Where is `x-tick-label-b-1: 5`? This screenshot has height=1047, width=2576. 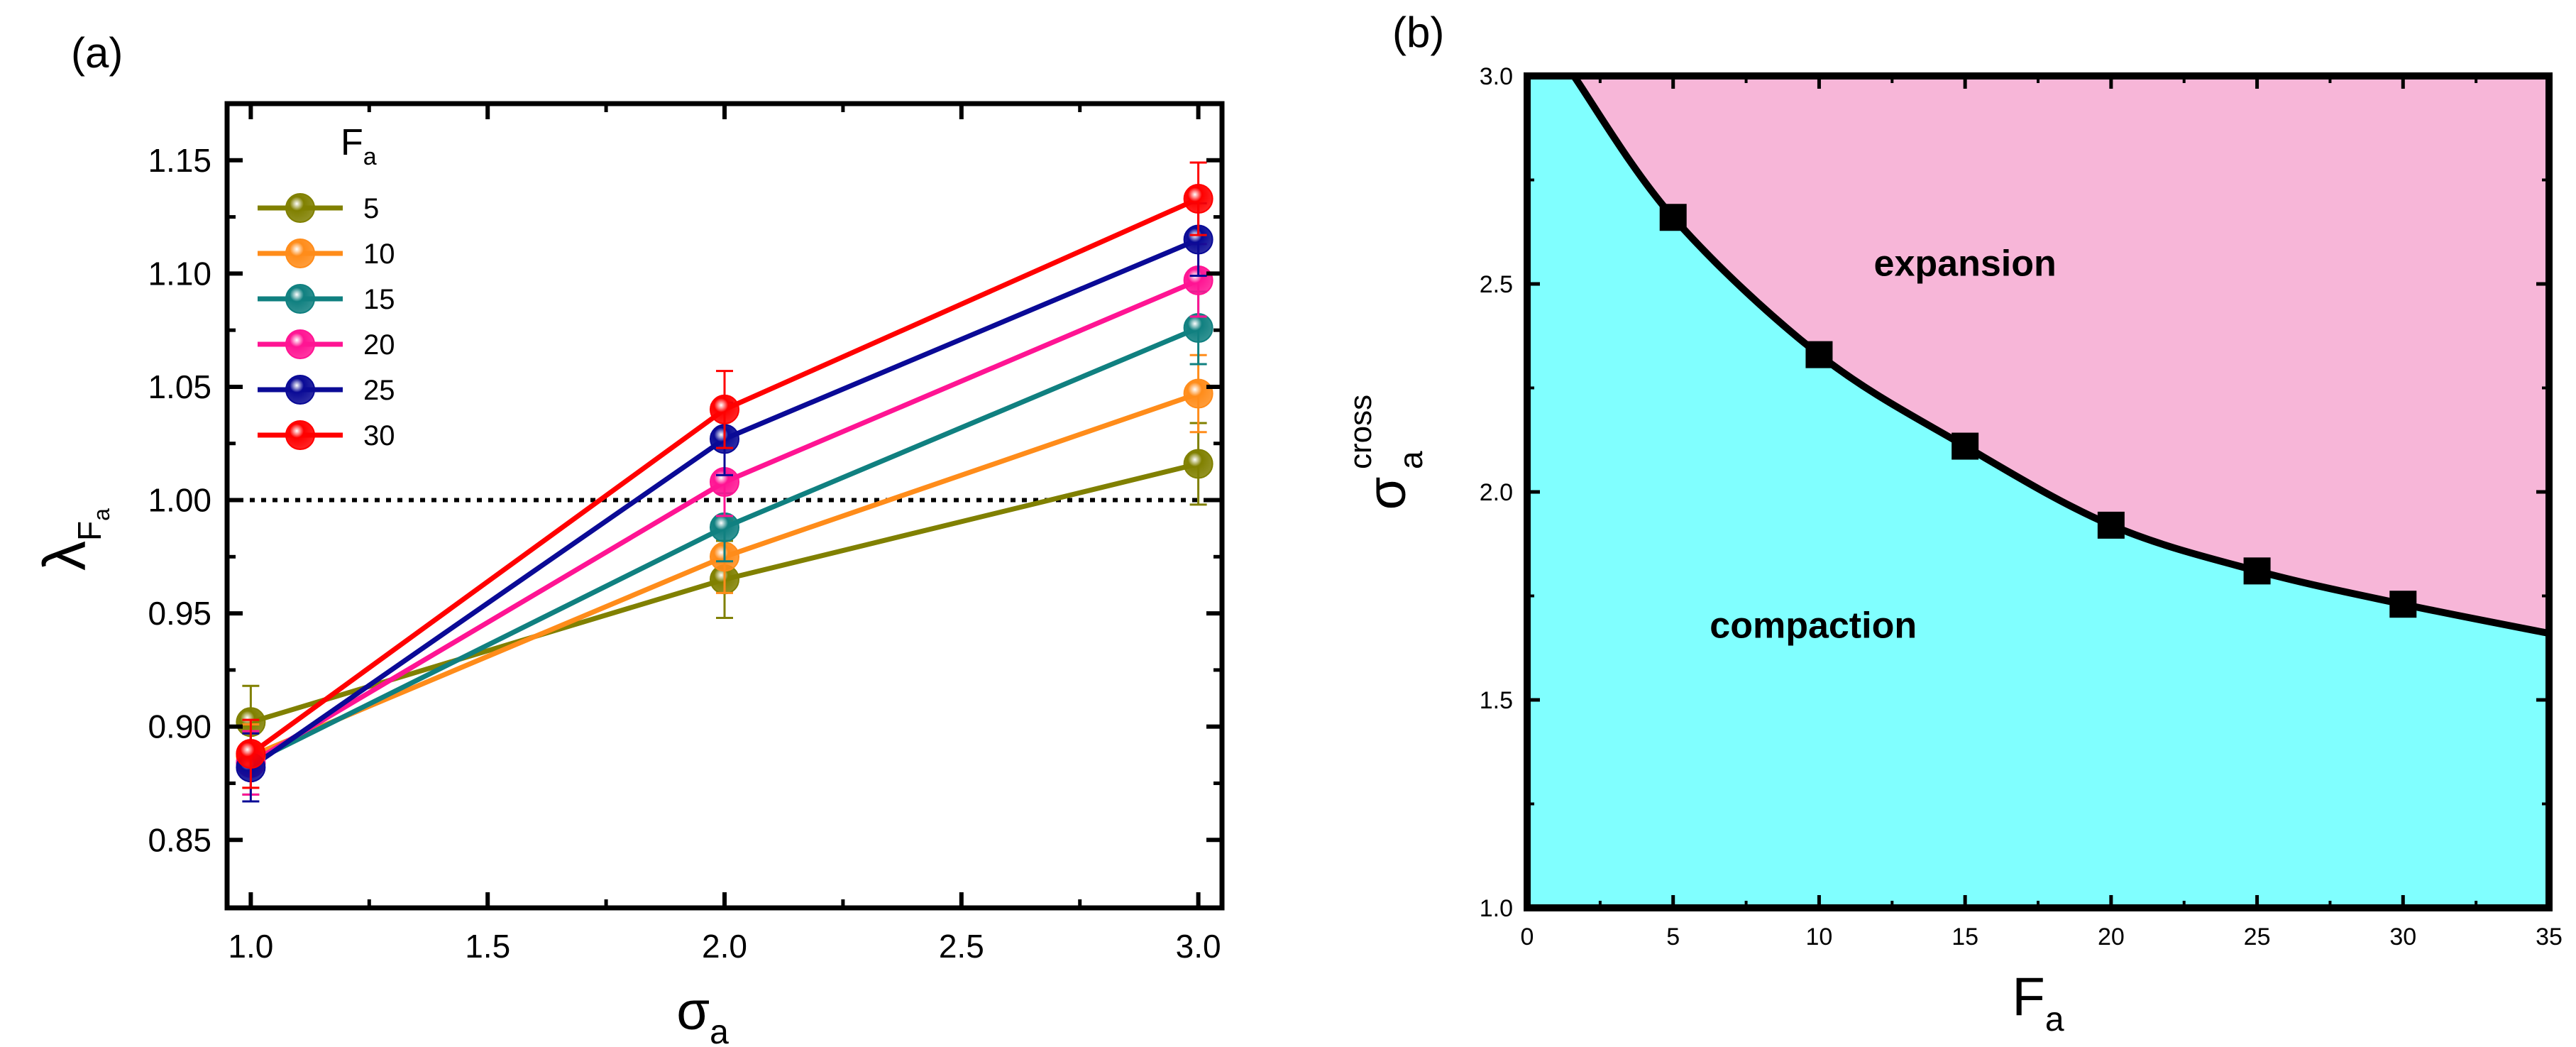
x-tick-label-b-1: 5 is located at coordinates (1673, 936).